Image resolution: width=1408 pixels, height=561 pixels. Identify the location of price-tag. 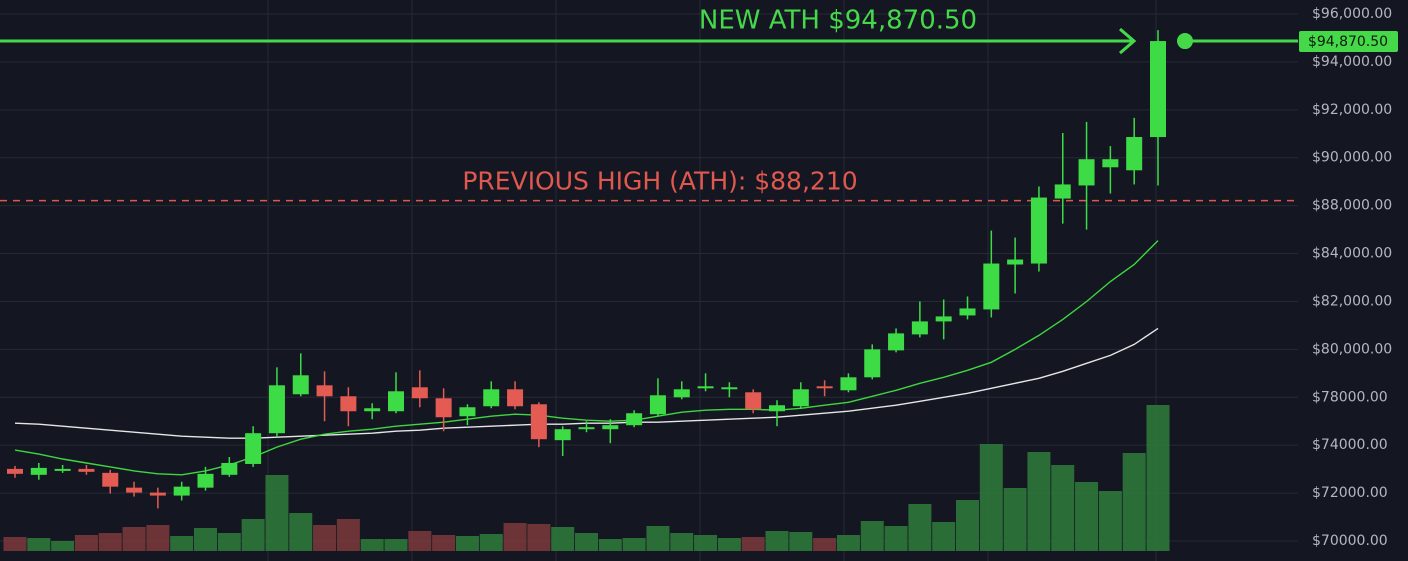
(1348, 42).